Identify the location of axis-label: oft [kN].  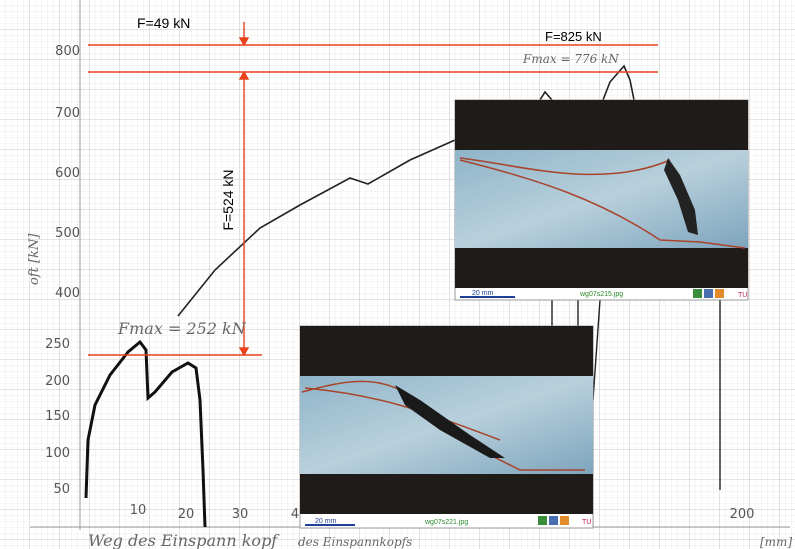
(34, 259).